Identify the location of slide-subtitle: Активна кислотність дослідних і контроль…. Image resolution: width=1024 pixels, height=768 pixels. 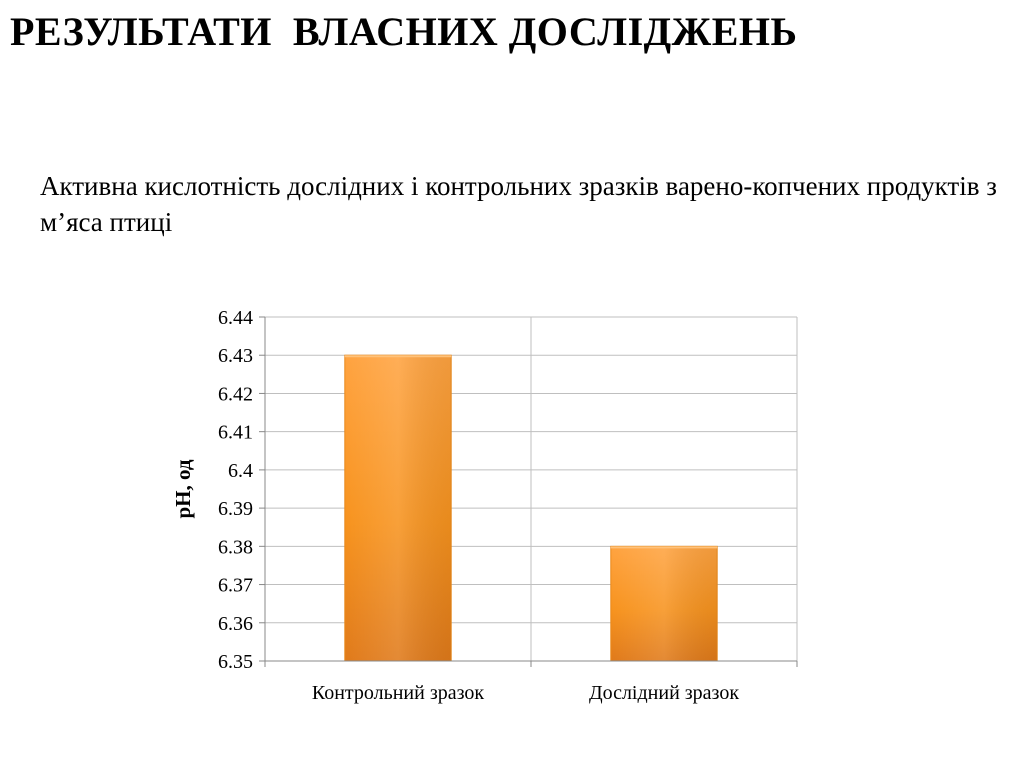
(518, 204).